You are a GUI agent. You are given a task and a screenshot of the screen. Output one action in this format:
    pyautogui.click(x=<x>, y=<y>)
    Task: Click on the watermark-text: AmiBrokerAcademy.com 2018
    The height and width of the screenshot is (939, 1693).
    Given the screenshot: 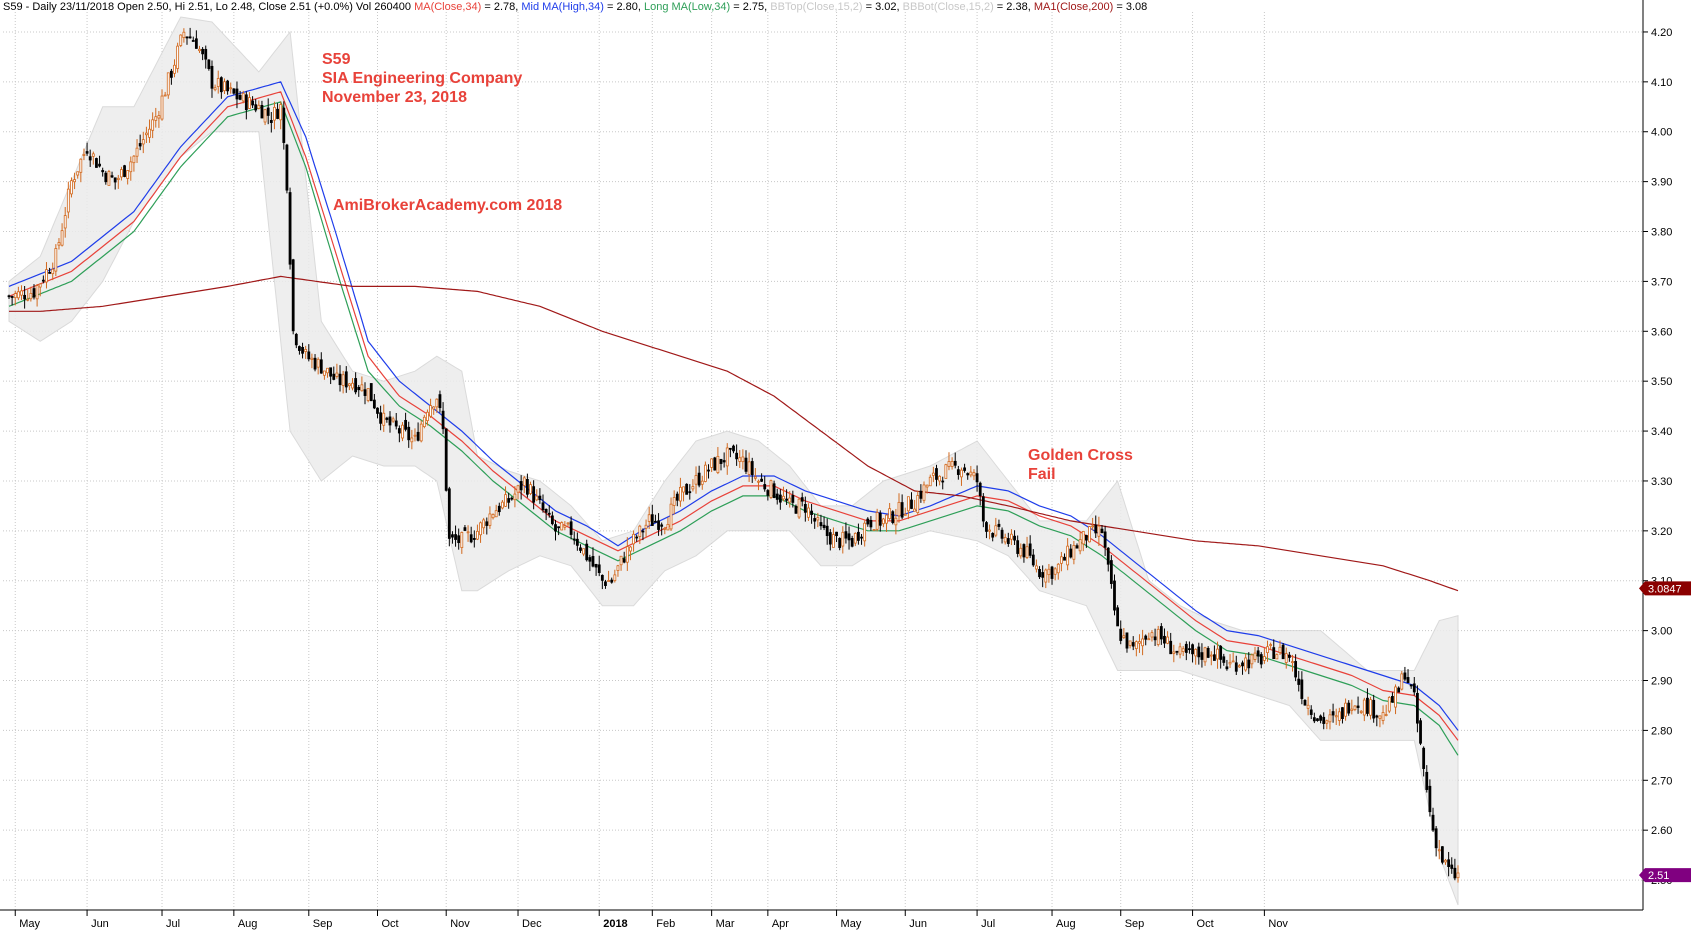 What is the action you would take?
    pyautogui.click(x=448, y=205)
    